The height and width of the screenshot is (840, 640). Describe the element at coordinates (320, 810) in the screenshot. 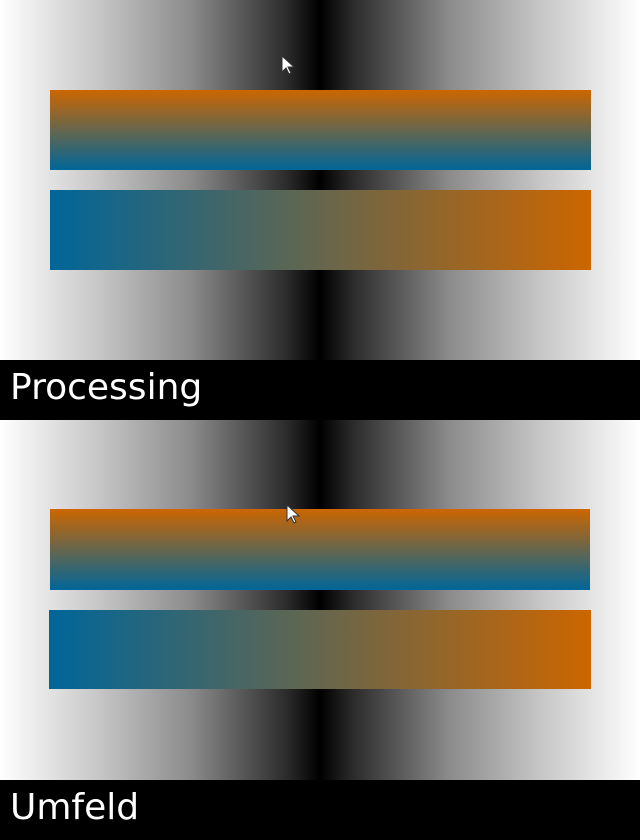

I see `umfeld-label-strip: Umfeld` at that location.